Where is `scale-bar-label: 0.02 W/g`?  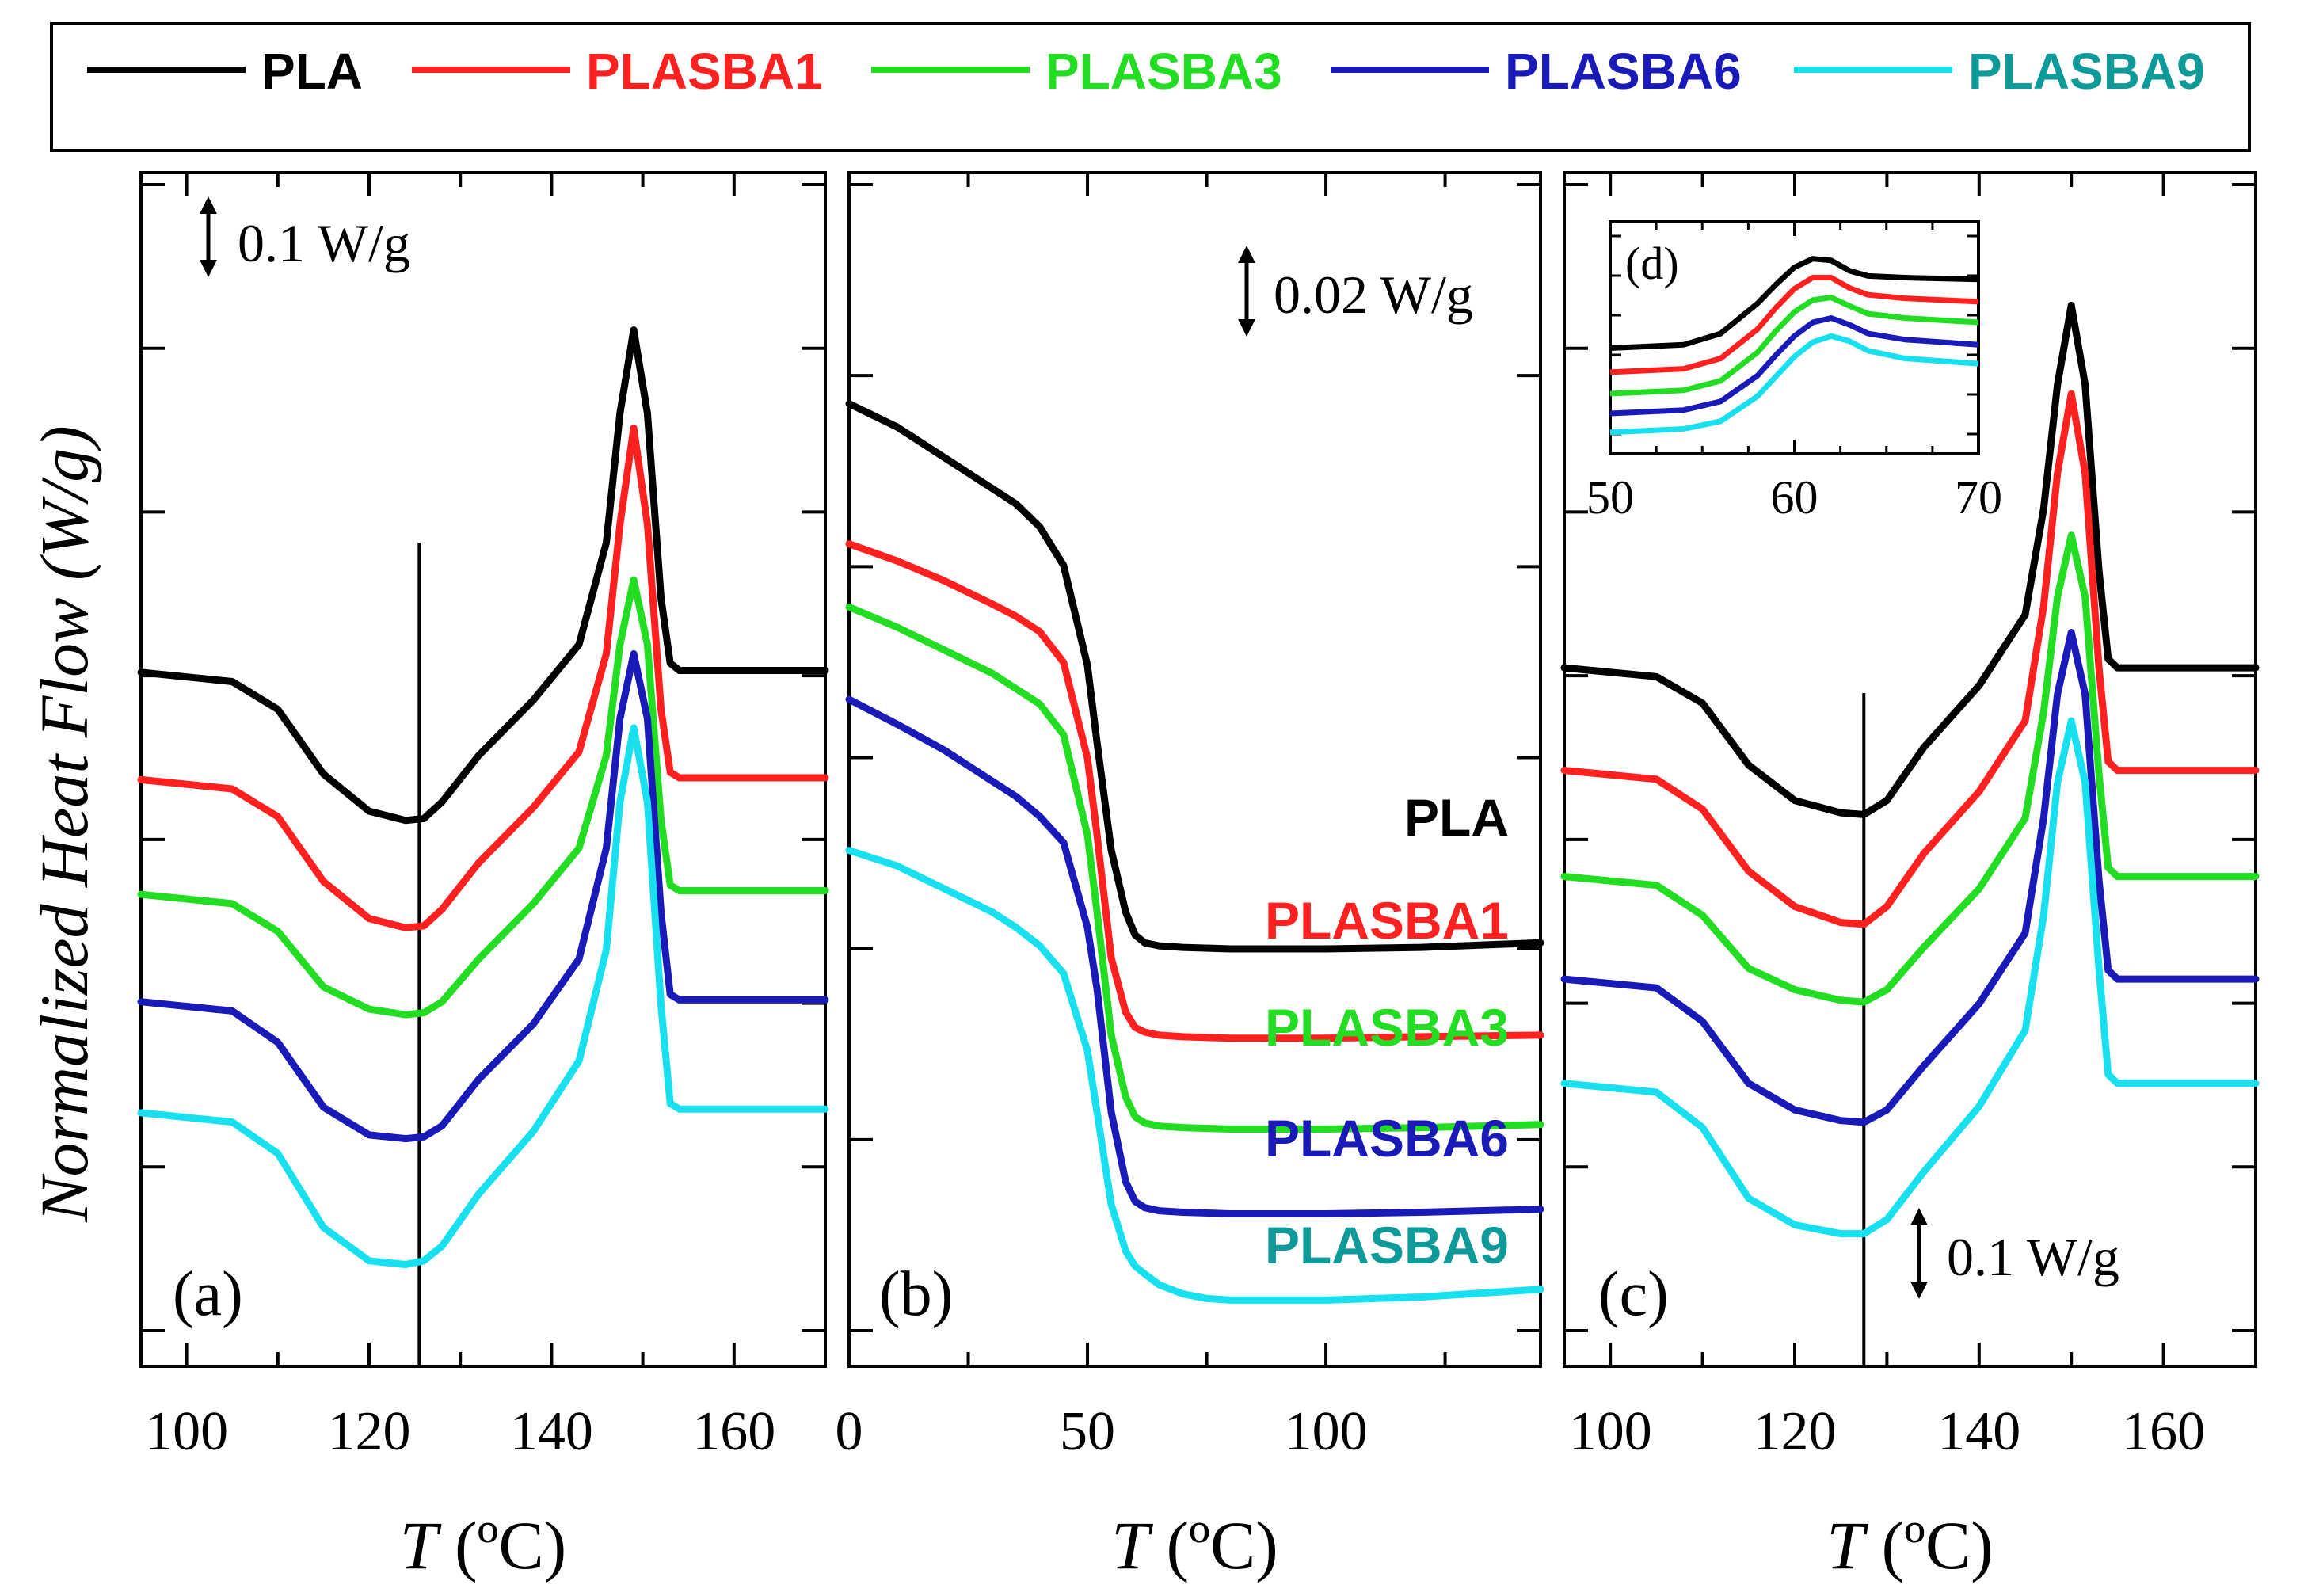 scale-bar-label: 0.02 W/g is located at coordinates (1373, 295).